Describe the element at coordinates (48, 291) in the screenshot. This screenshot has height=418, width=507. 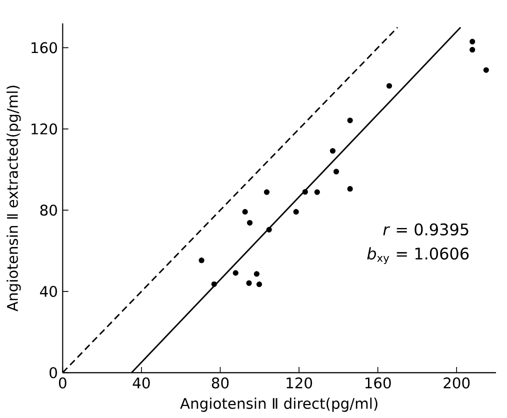
I see `y-tick-label: 40` at that location.